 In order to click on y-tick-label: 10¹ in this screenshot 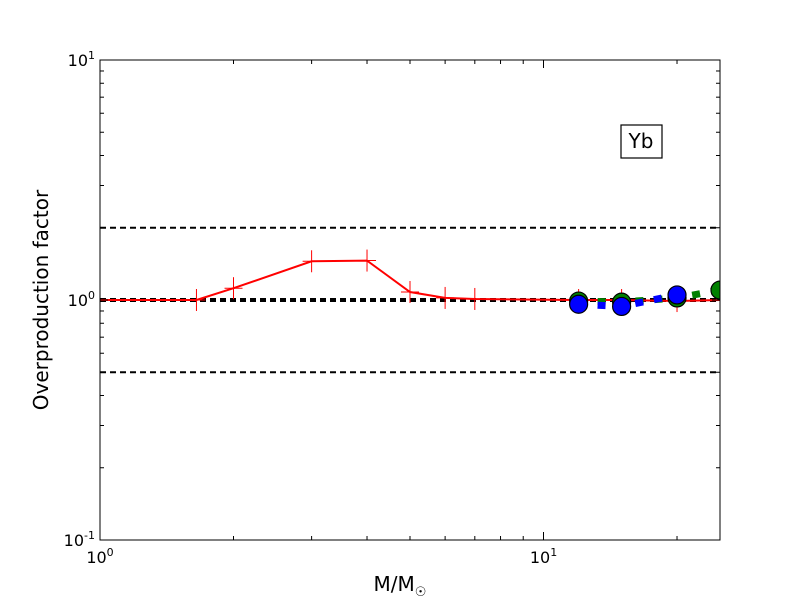, I will do `click(81, 59)`.